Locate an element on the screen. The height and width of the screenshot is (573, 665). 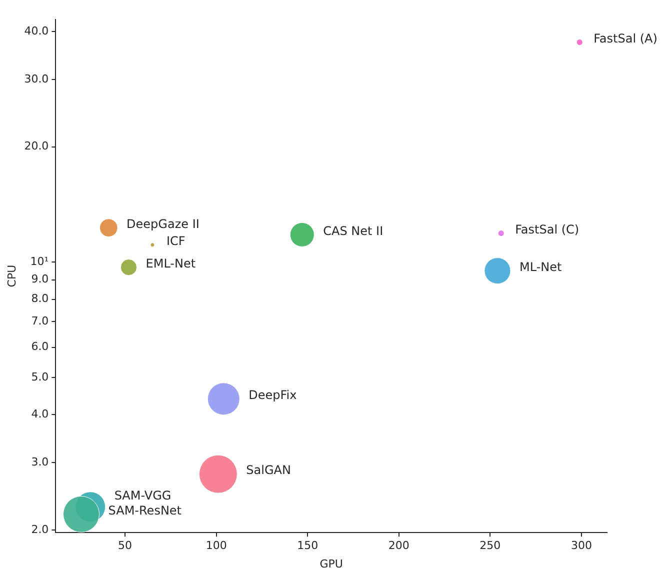
y-tick-label: 7.0 is located at coordinates (40, 321).